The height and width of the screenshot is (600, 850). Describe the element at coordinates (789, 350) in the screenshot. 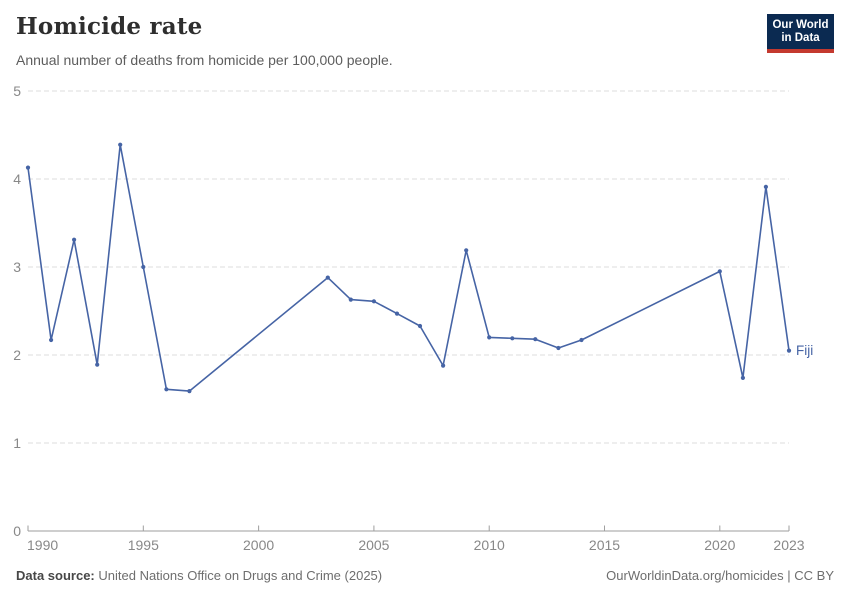

I see `data-point-2023` at that location.